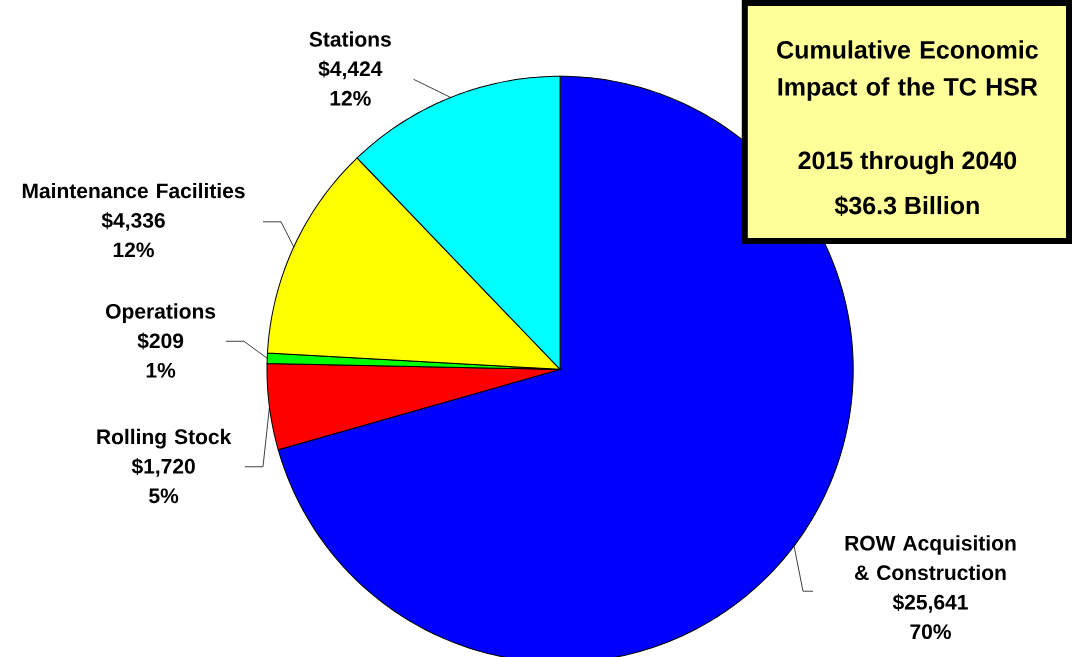 Image resolution: width=1072 pixels, height=657 pixels. Describe the element at coordinates (160, 341) in the screenshot. I see `data-label: $209` at that location.